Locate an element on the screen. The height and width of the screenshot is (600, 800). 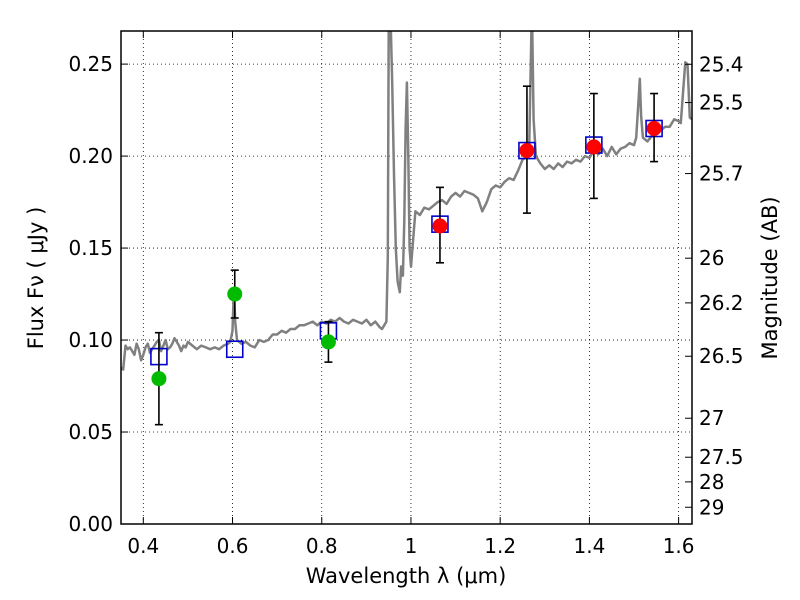
y2-tick-label: 26 is located at coordinates (711, 258).